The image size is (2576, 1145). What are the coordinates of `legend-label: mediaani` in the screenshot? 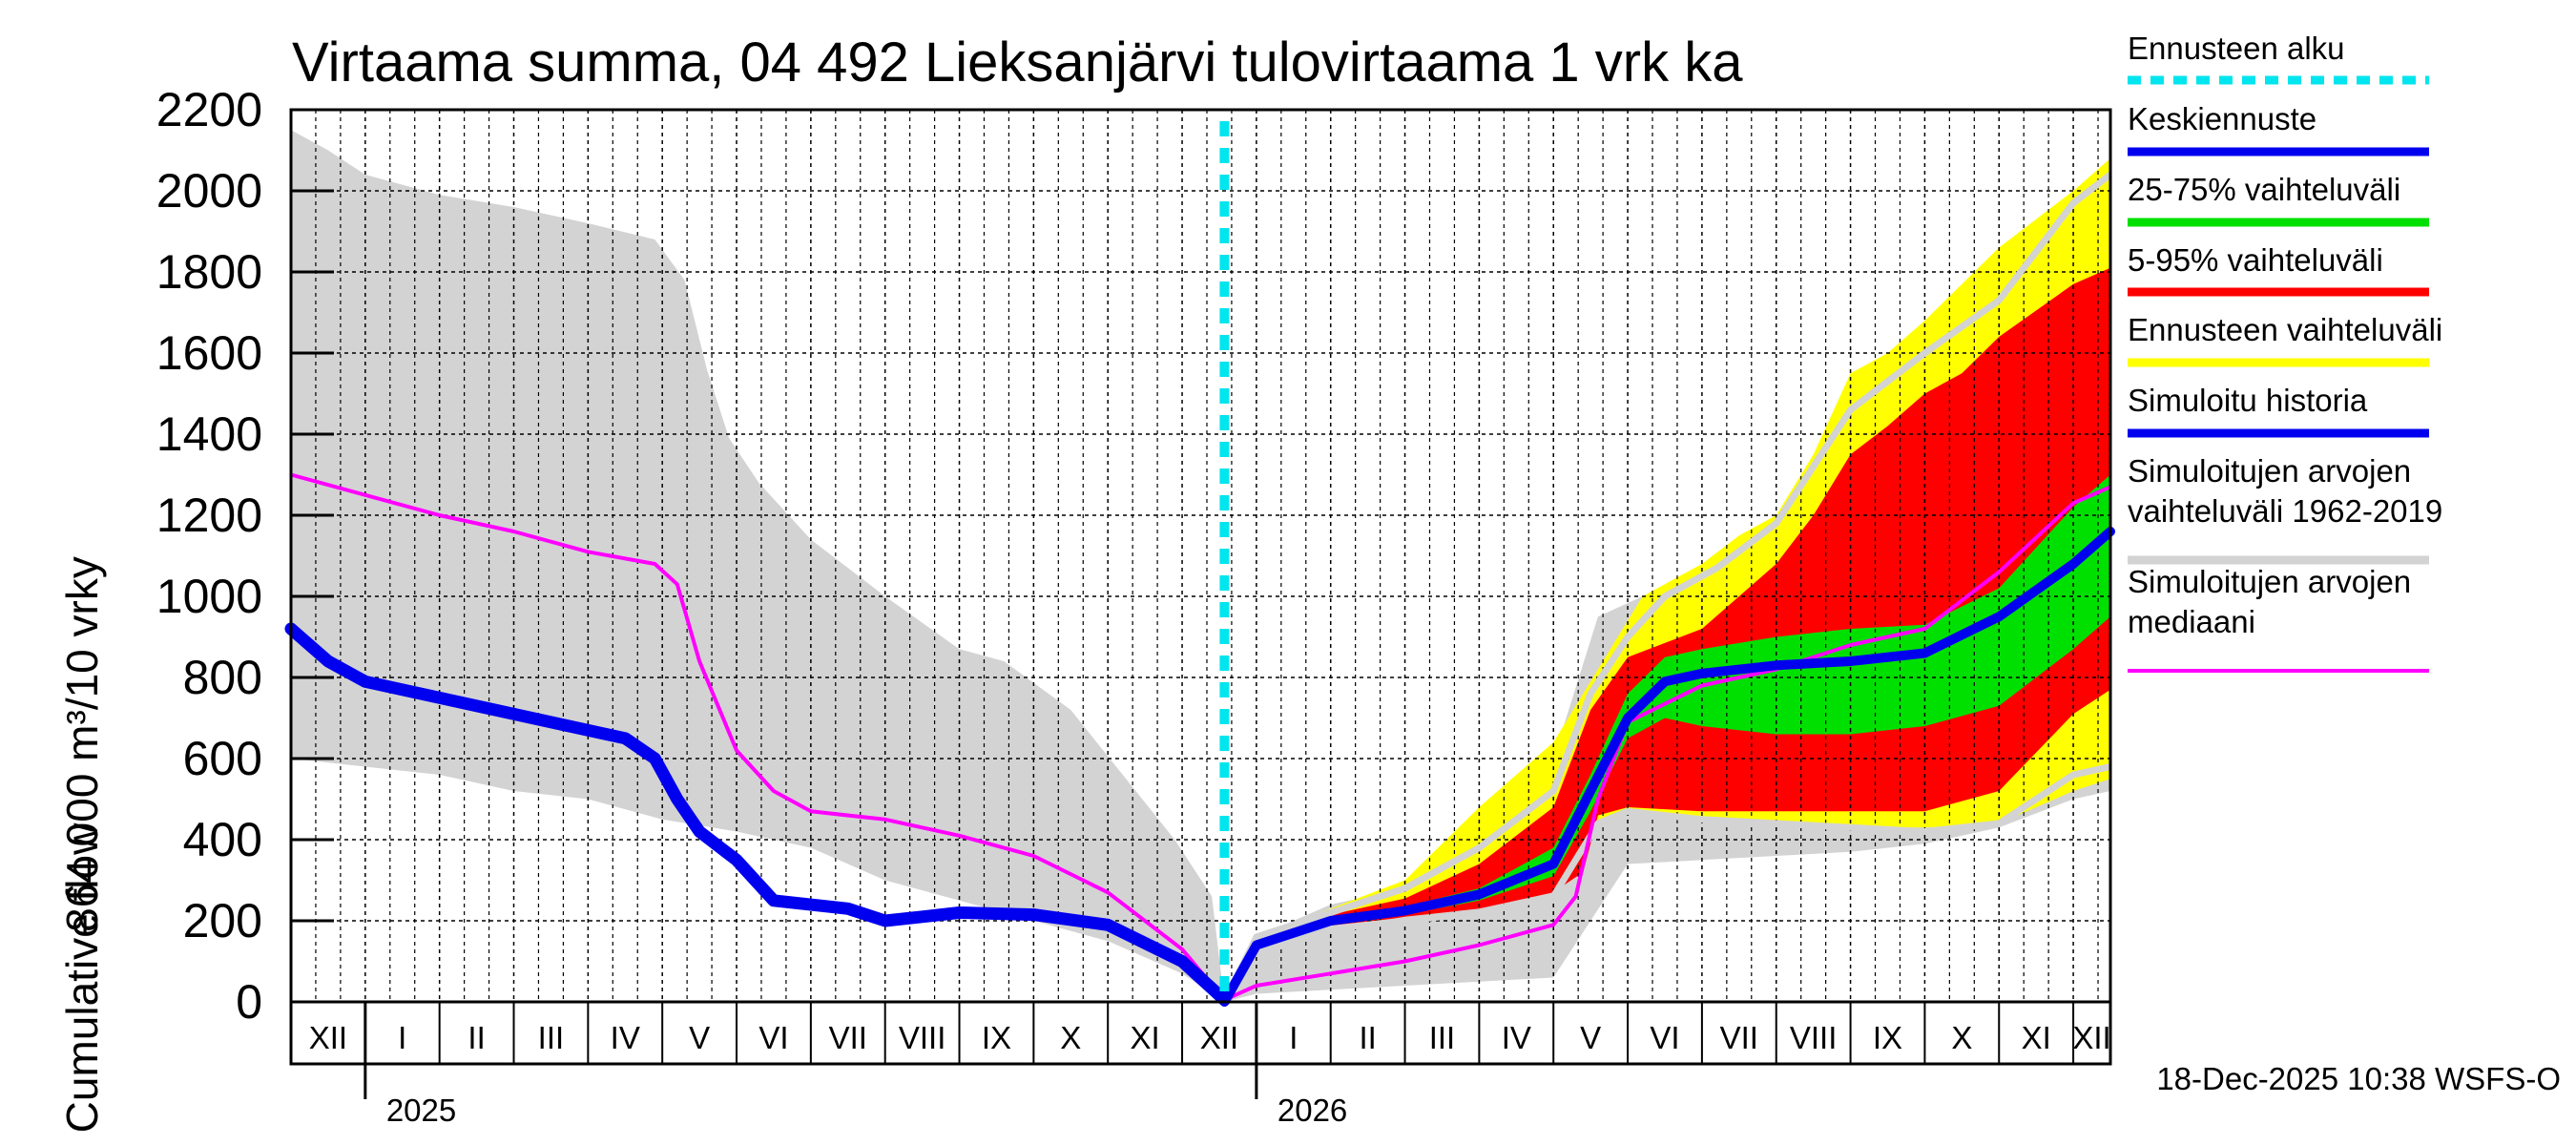 It's located at (2191, 622).